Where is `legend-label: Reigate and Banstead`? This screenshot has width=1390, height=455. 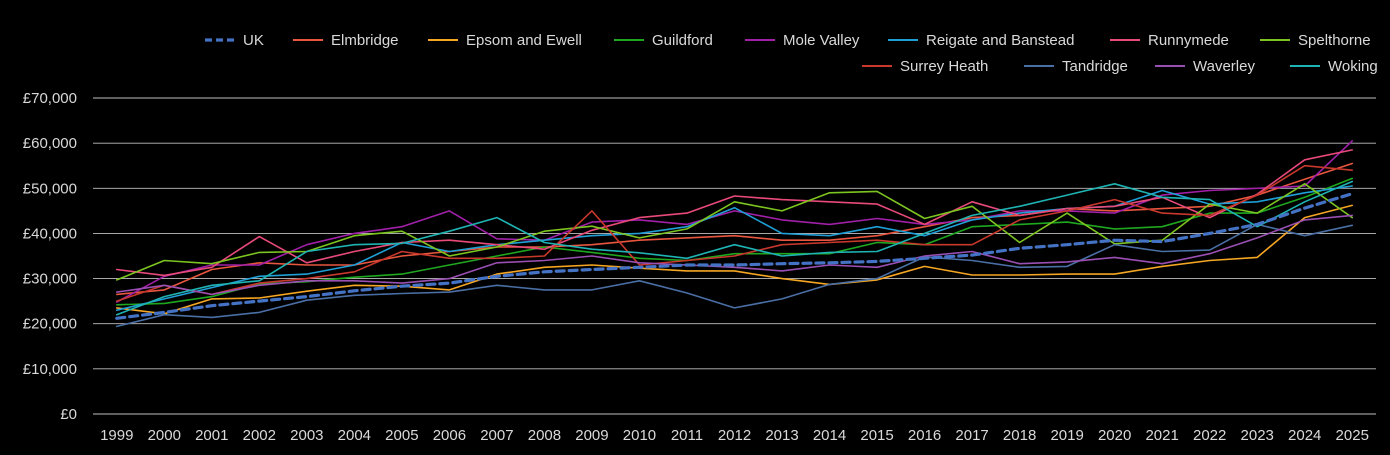 legend-label: Reigate and Banstead is located at coordinates (1000, 40).